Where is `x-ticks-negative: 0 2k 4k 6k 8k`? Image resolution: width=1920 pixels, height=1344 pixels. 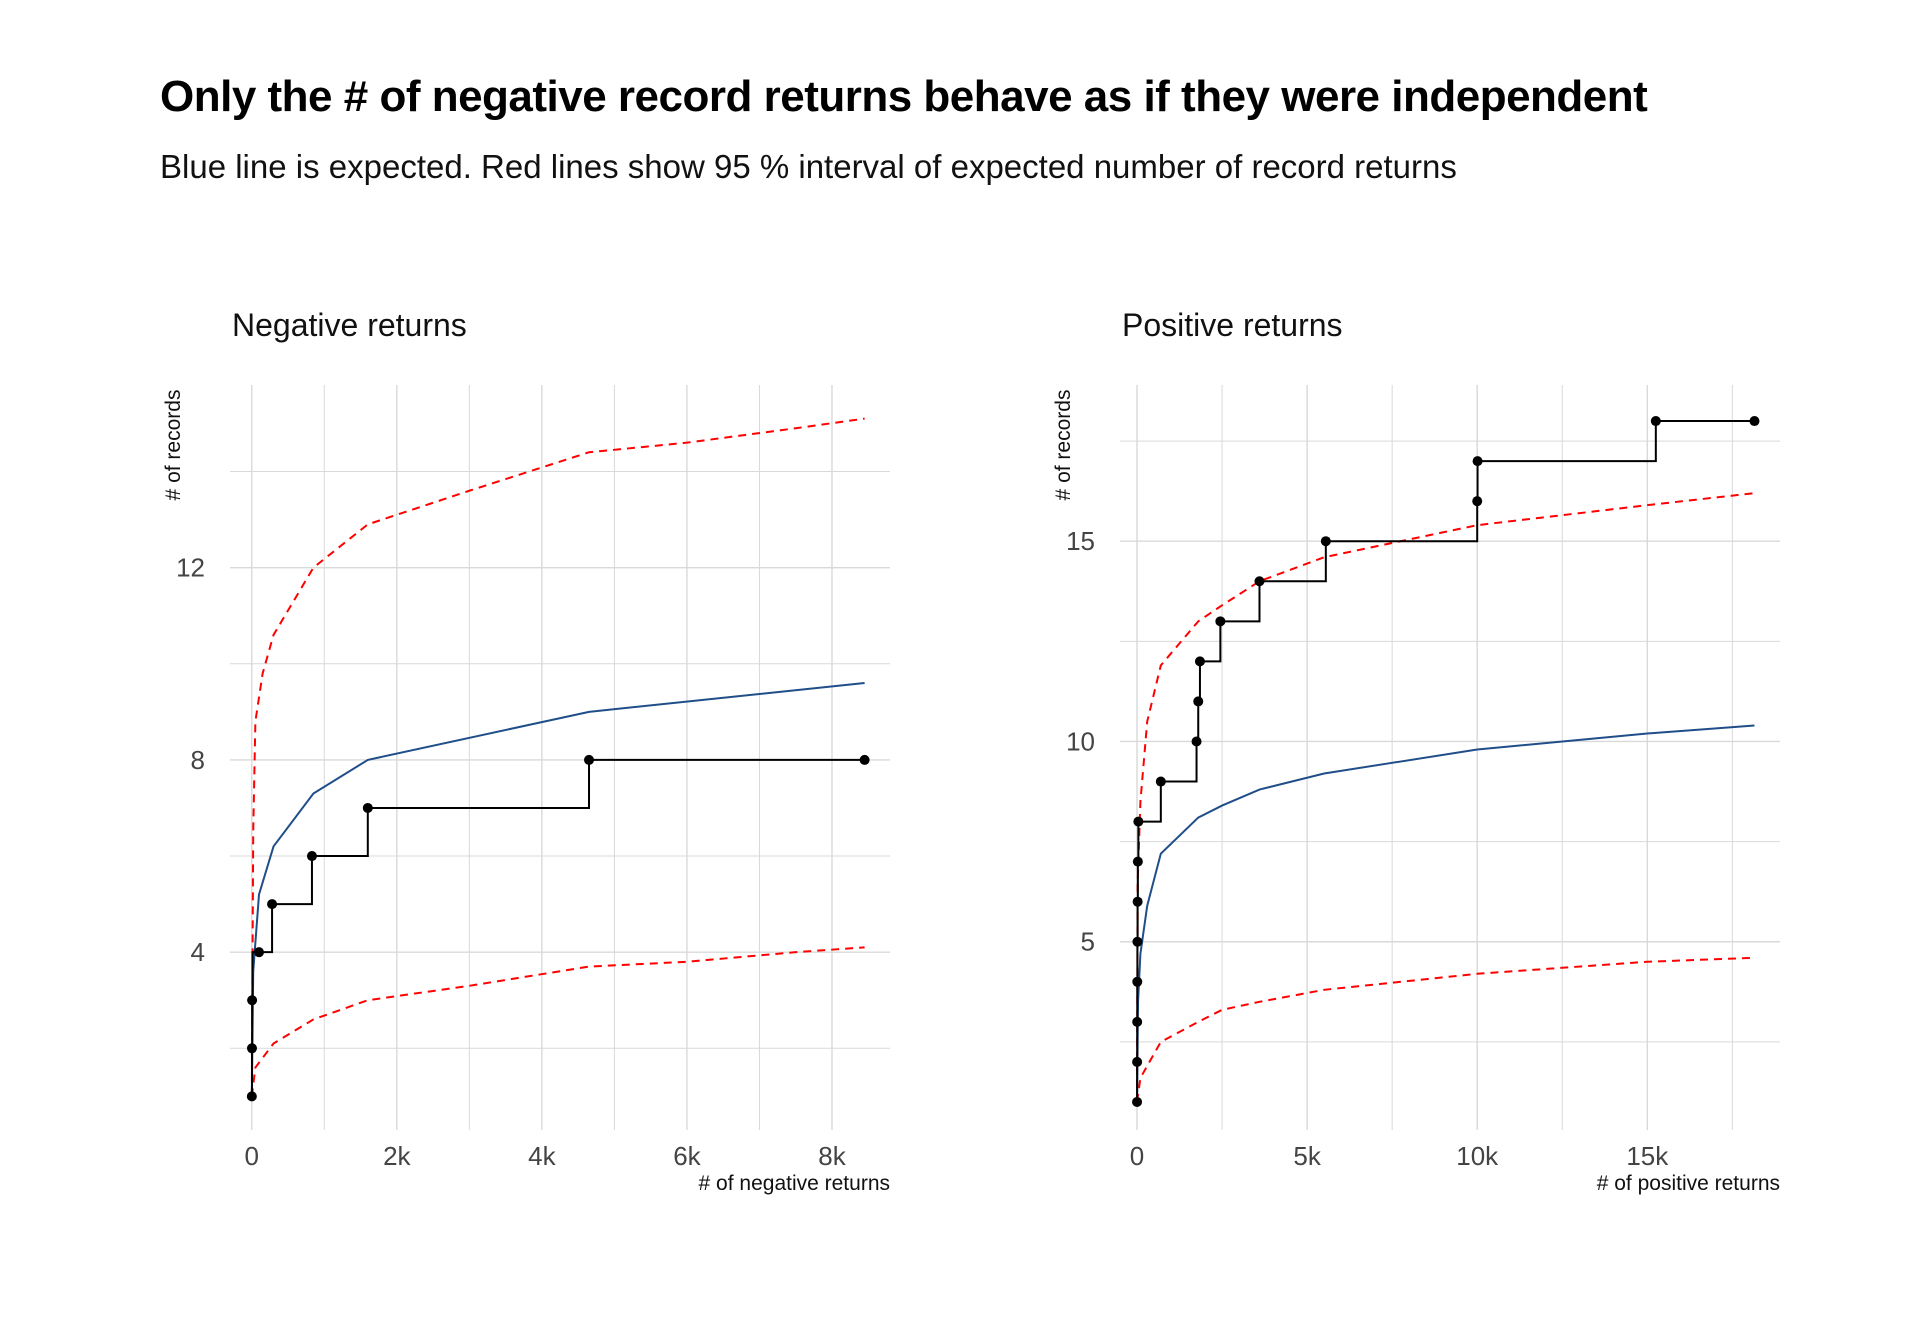 x-ticks-negative: 0 2k 4k 6k 8k is located at coordinates (546, 1156).